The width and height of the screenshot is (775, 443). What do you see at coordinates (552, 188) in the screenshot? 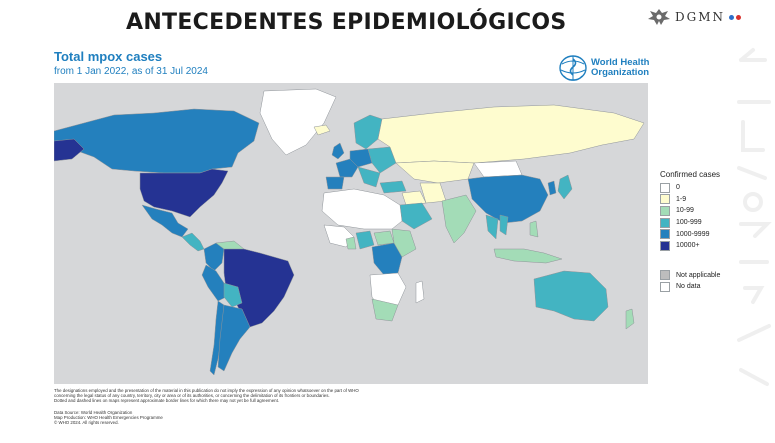
I see `region-korea` at bounding box center [552, 188].